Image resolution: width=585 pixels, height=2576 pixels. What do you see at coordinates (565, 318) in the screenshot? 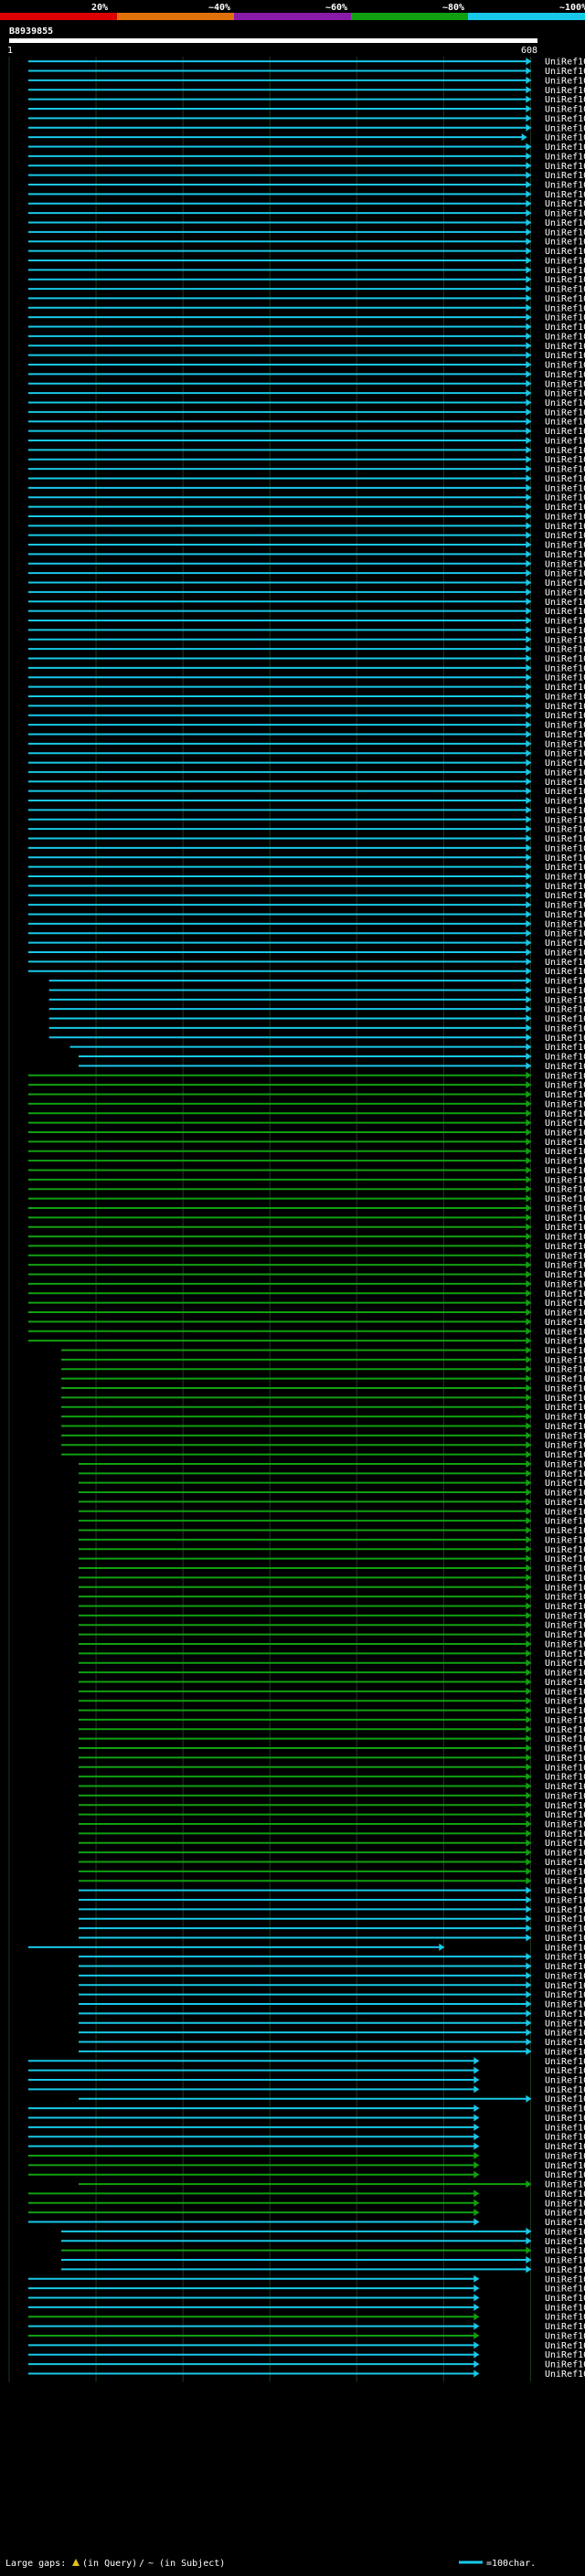
I see `hit-label: UniRef100_B9SB29` at bounding box center [565, 318].